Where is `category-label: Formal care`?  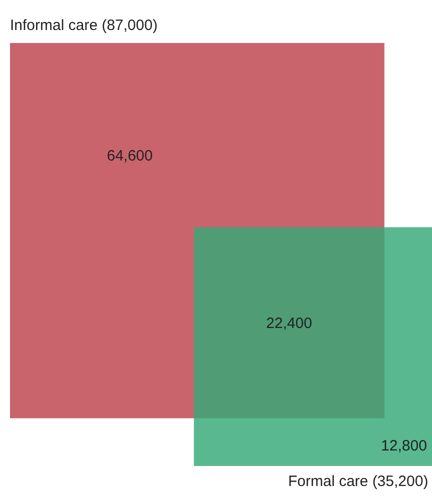
category-label: Formal care is located at coordinates (328, 481).